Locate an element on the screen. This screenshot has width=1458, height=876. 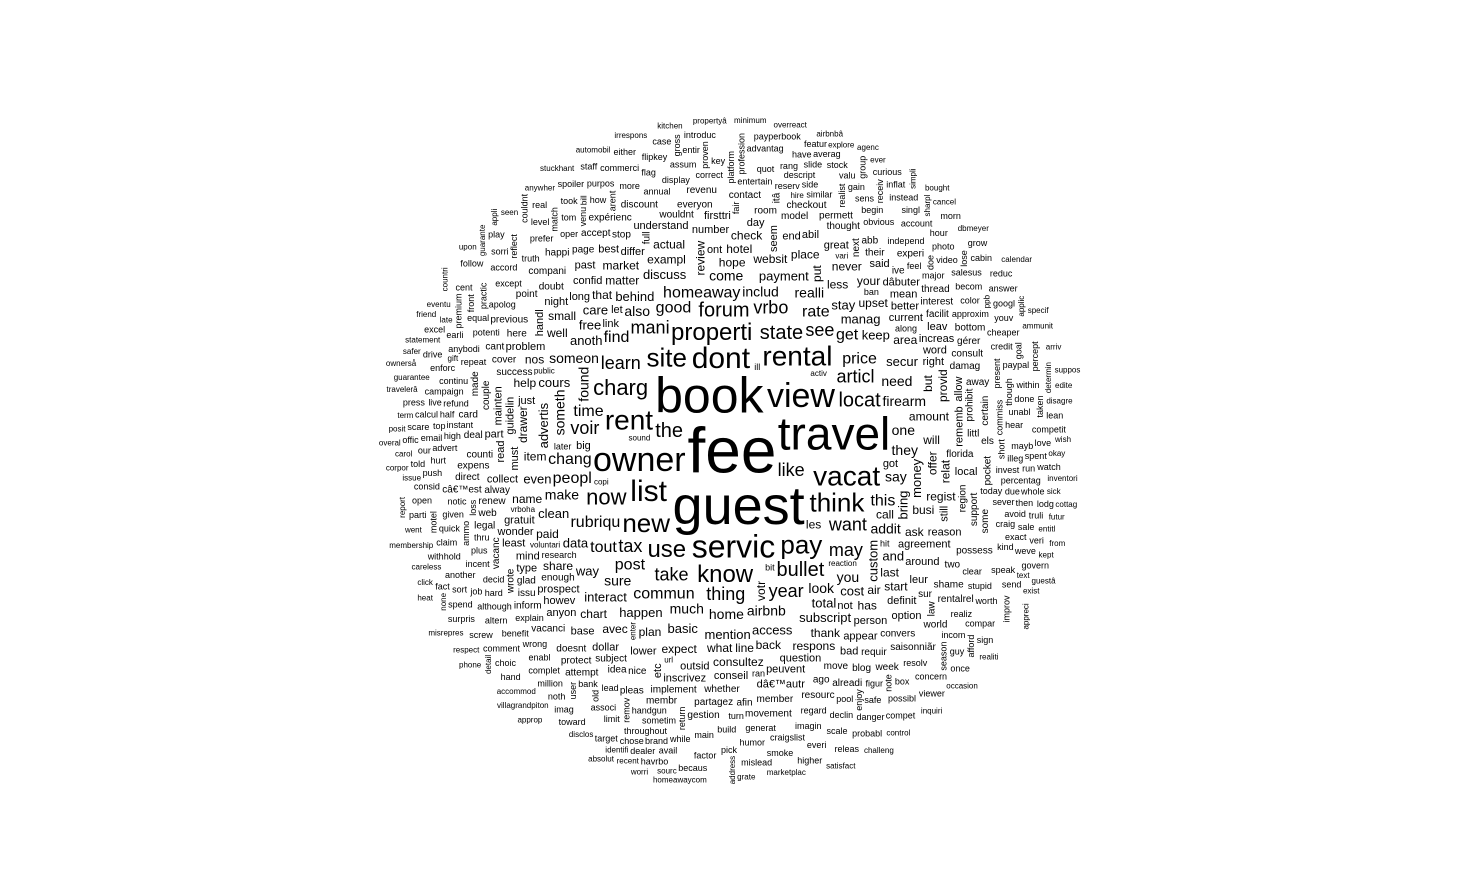
word-669: cottag is located at coordinates (1066, 504).